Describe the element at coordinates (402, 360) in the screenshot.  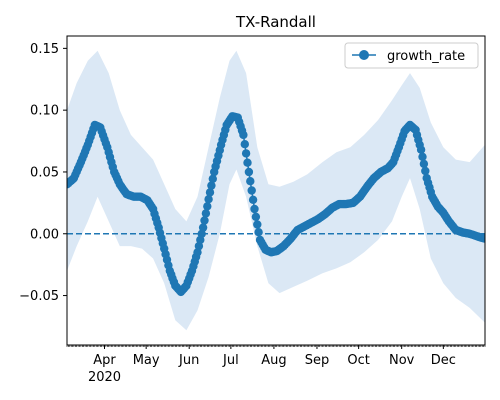
I see `x-tick-label: Nov` at that location.